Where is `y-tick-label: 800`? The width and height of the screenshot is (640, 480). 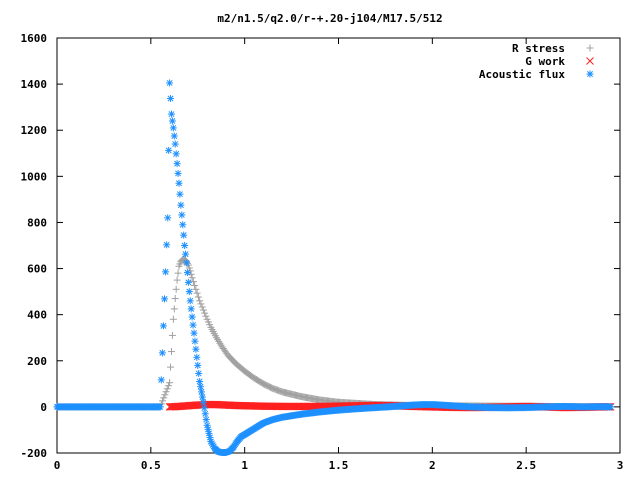
y-tick-label: 800 is located at coordinates (37, 222).